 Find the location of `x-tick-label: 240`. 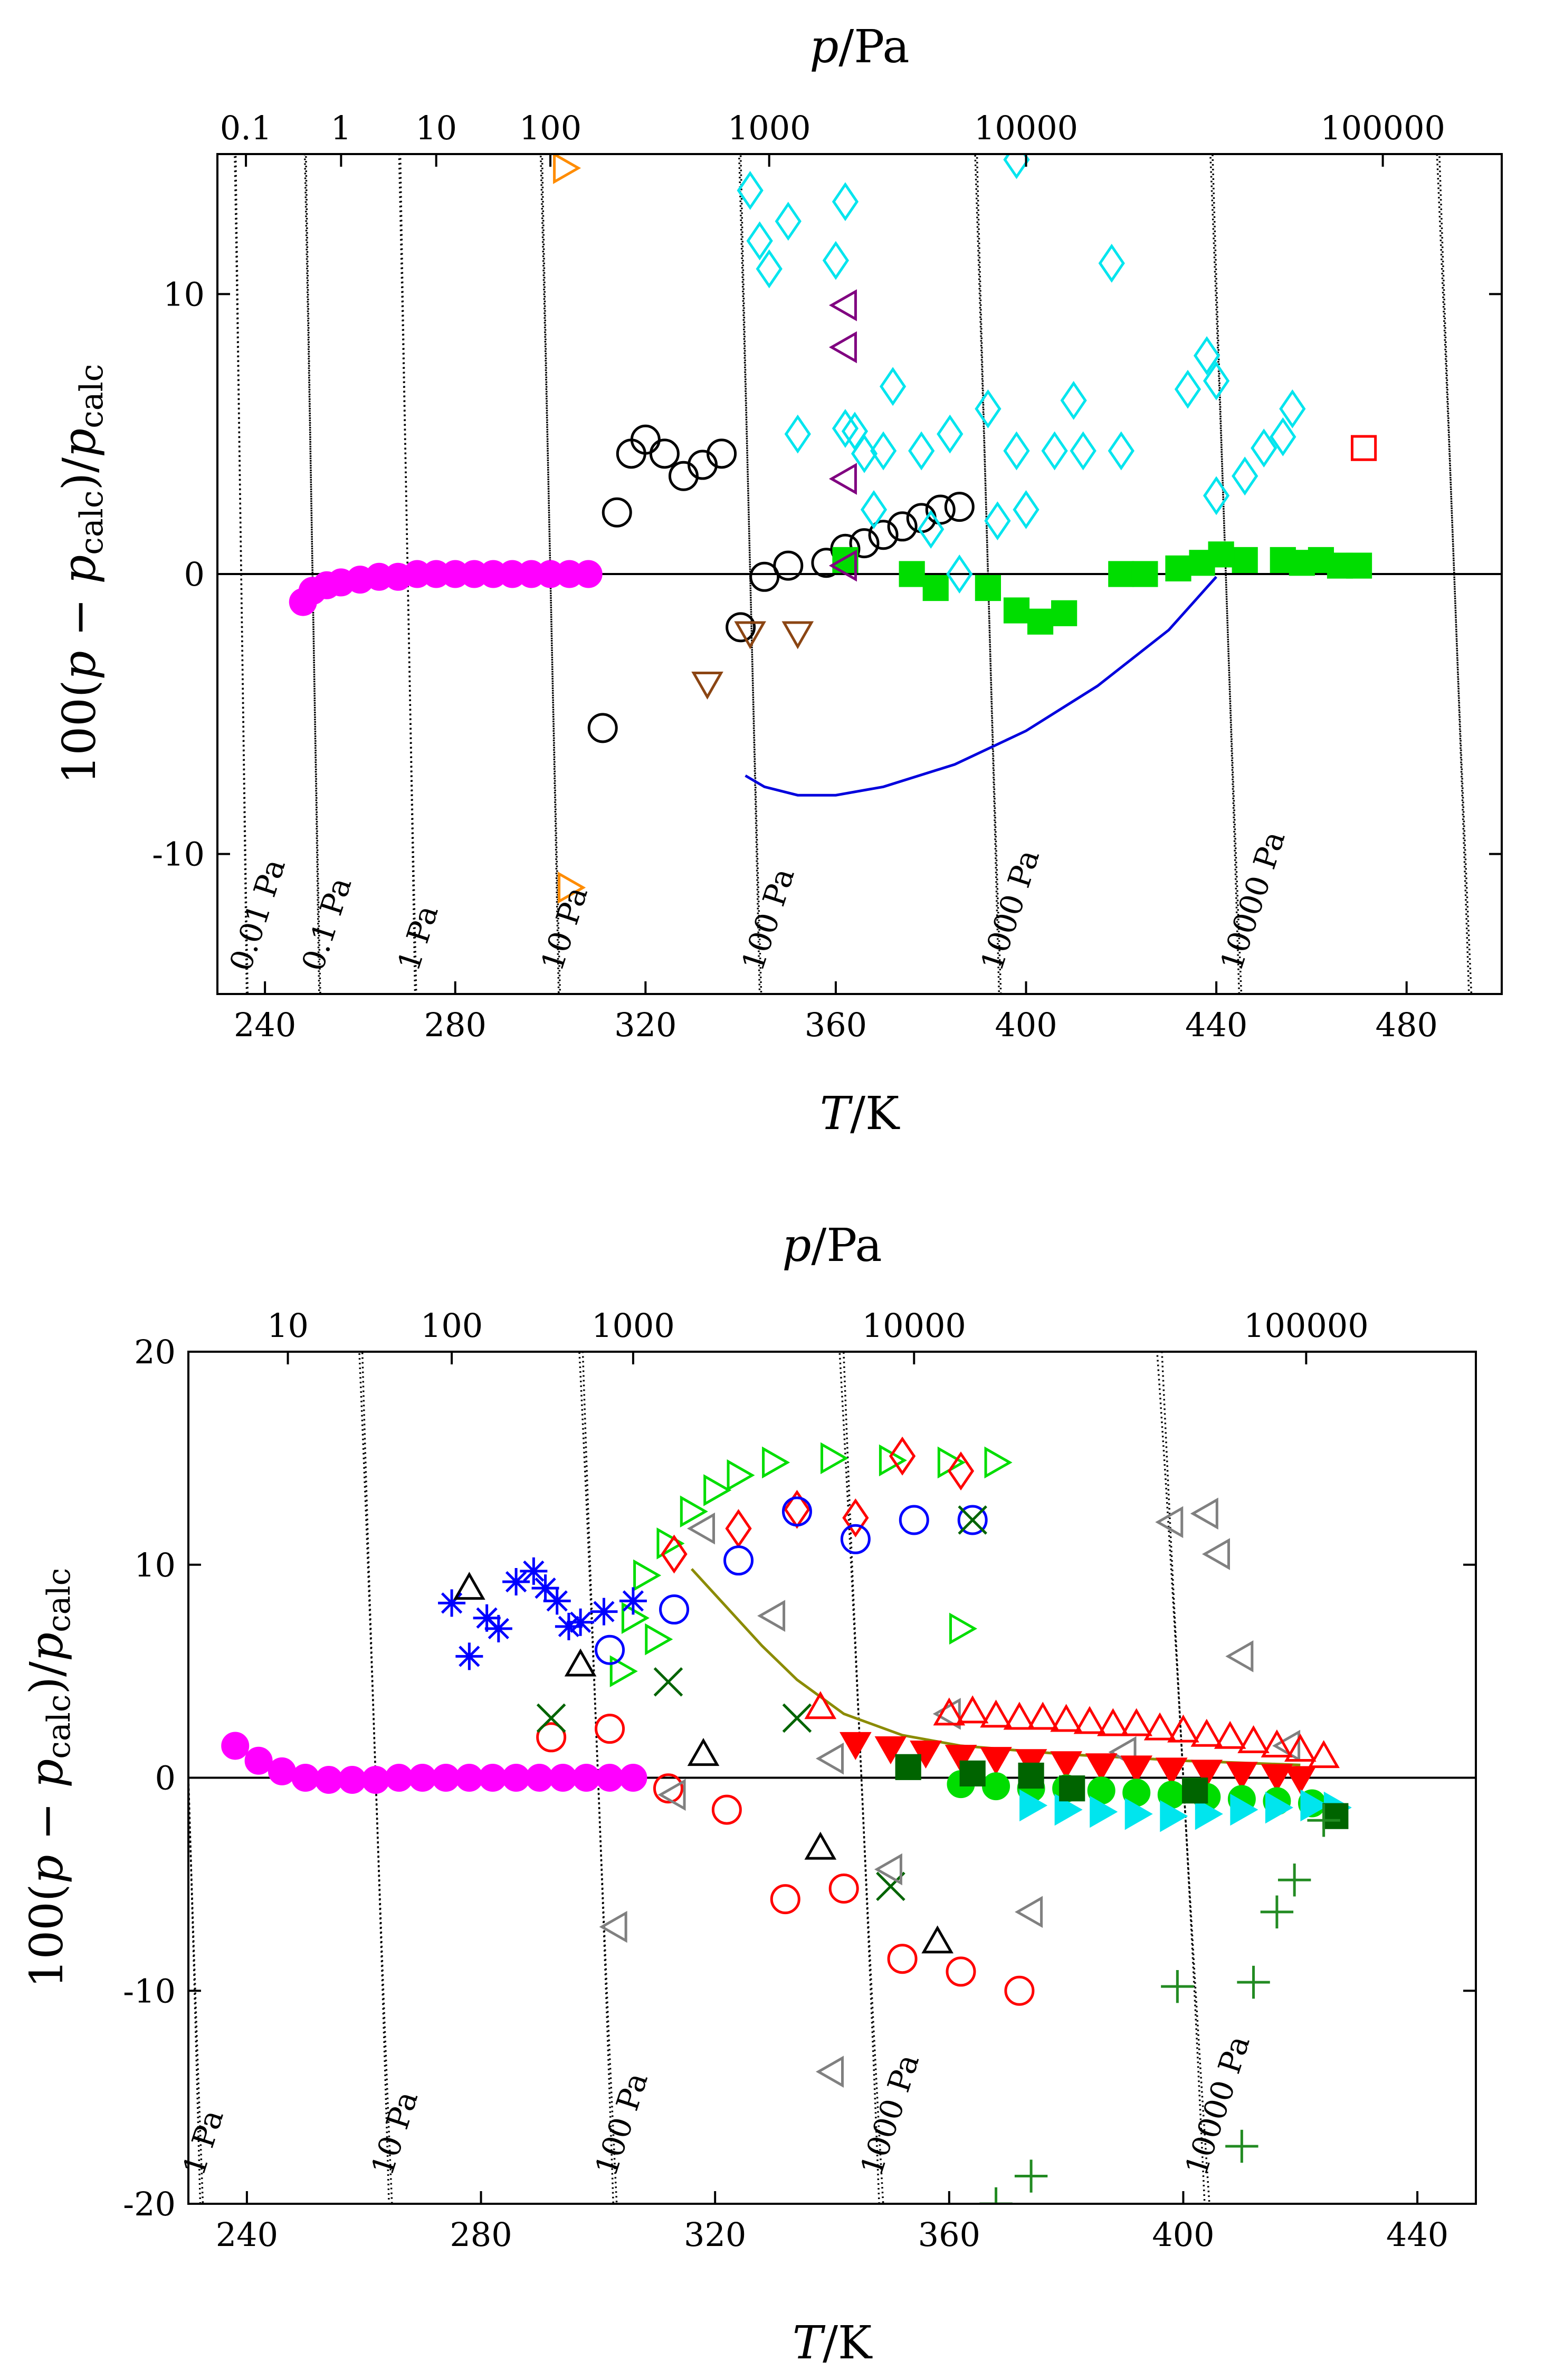

x-tick-label: 240 is located at coordinates (265, 1025).